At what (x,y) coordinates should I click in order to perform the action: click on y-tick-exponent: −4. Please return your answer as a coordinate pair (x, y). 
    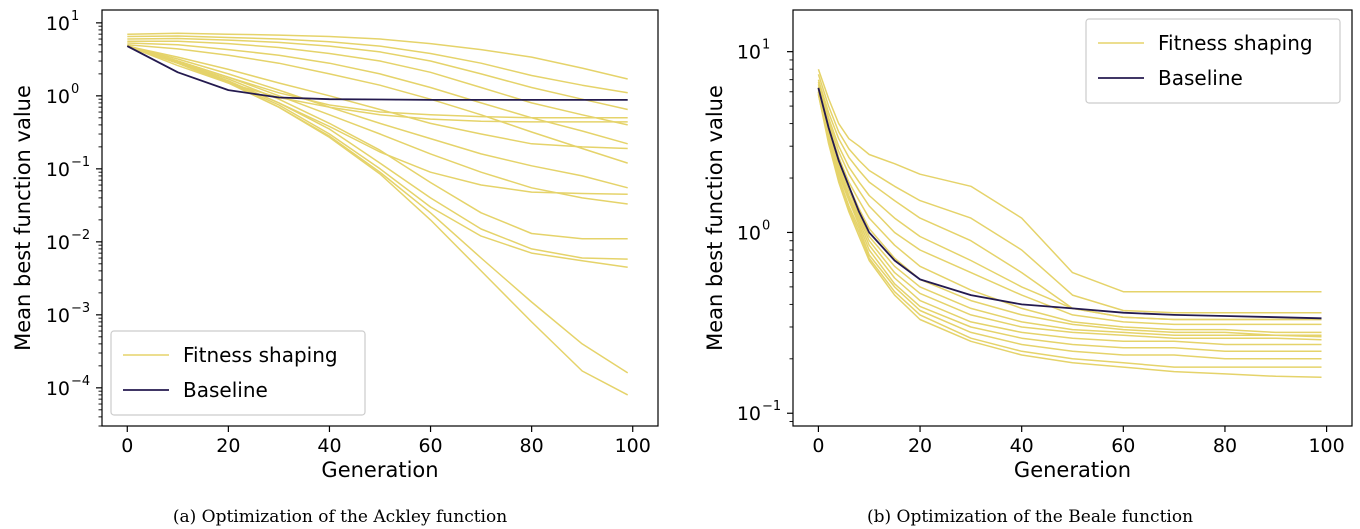
    Looking at the image, I should click on (80, 381).